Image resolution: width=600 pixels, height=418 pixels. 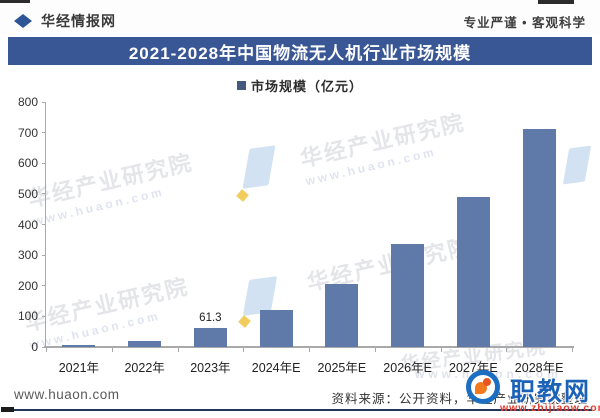 I want to click on watermark-diamond, so click(x=242, y=195).